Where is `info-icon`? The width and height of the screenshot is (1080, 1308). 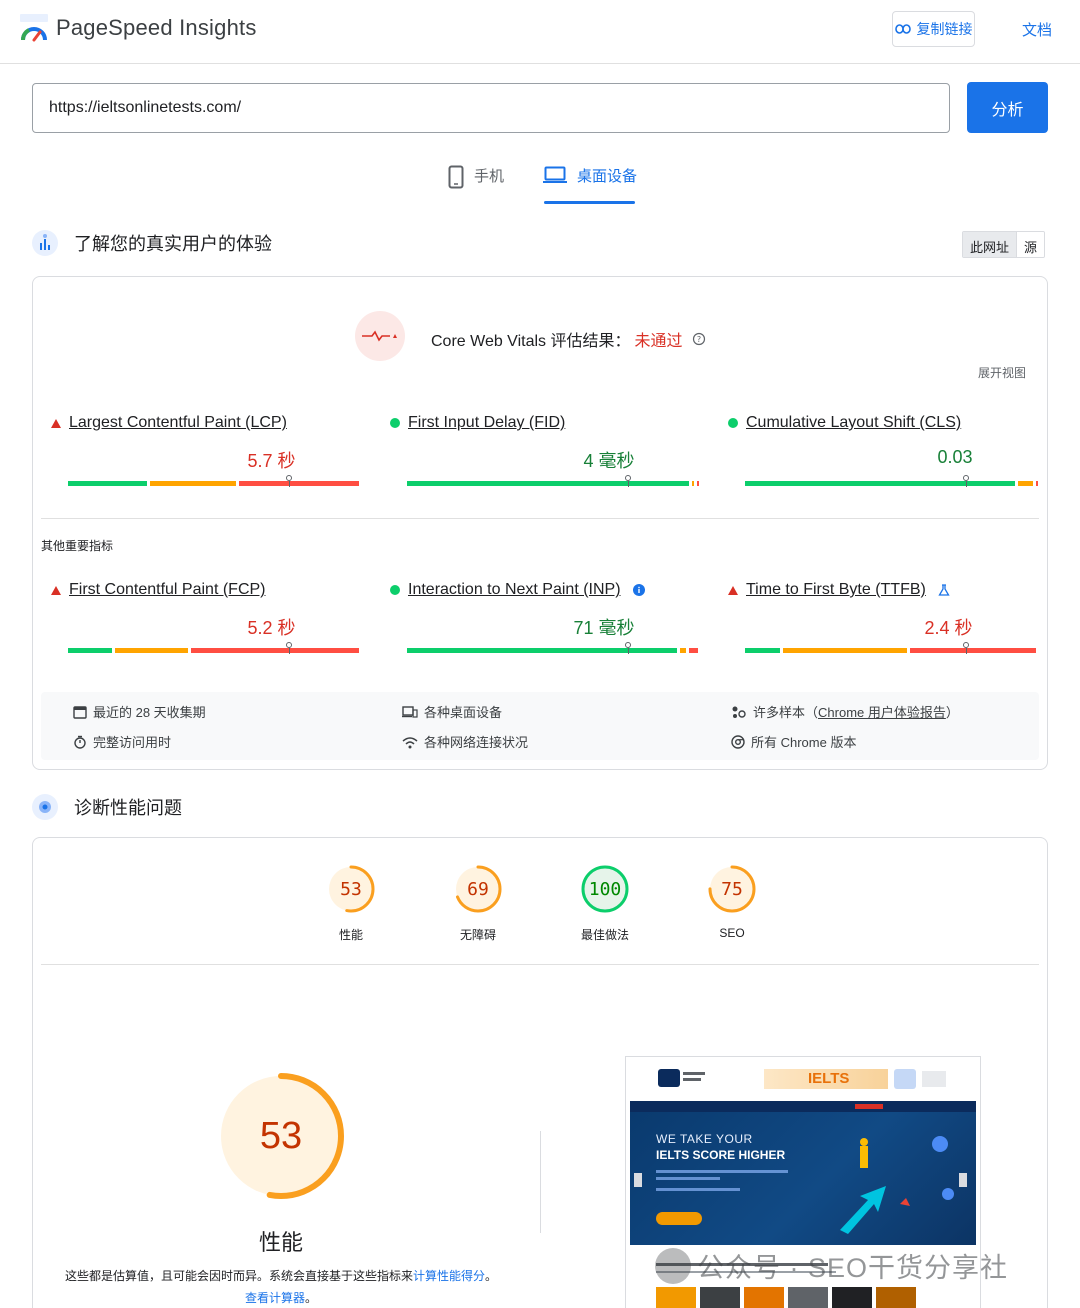
info-icon is located at coordinates (638, 590).